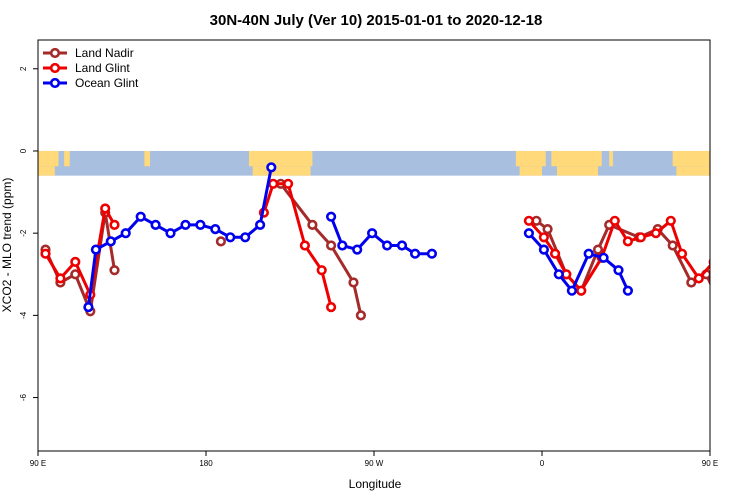 Image resolution: width=750 pixels, height=500 pixels. I want to click on land-ocean-band, so click(390, 163).